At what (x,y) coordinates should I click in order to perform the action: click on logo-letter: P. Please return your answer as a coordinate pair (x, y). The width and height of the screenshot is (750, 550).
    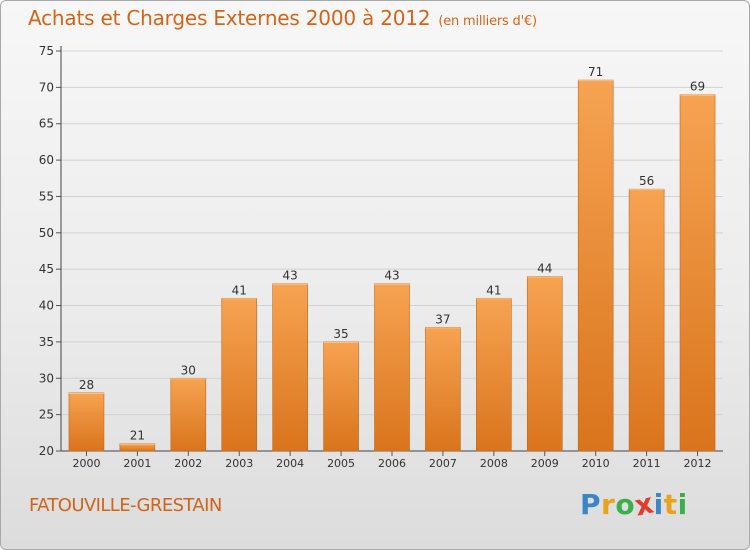
    Looking at the image, I should click on (591, 504).